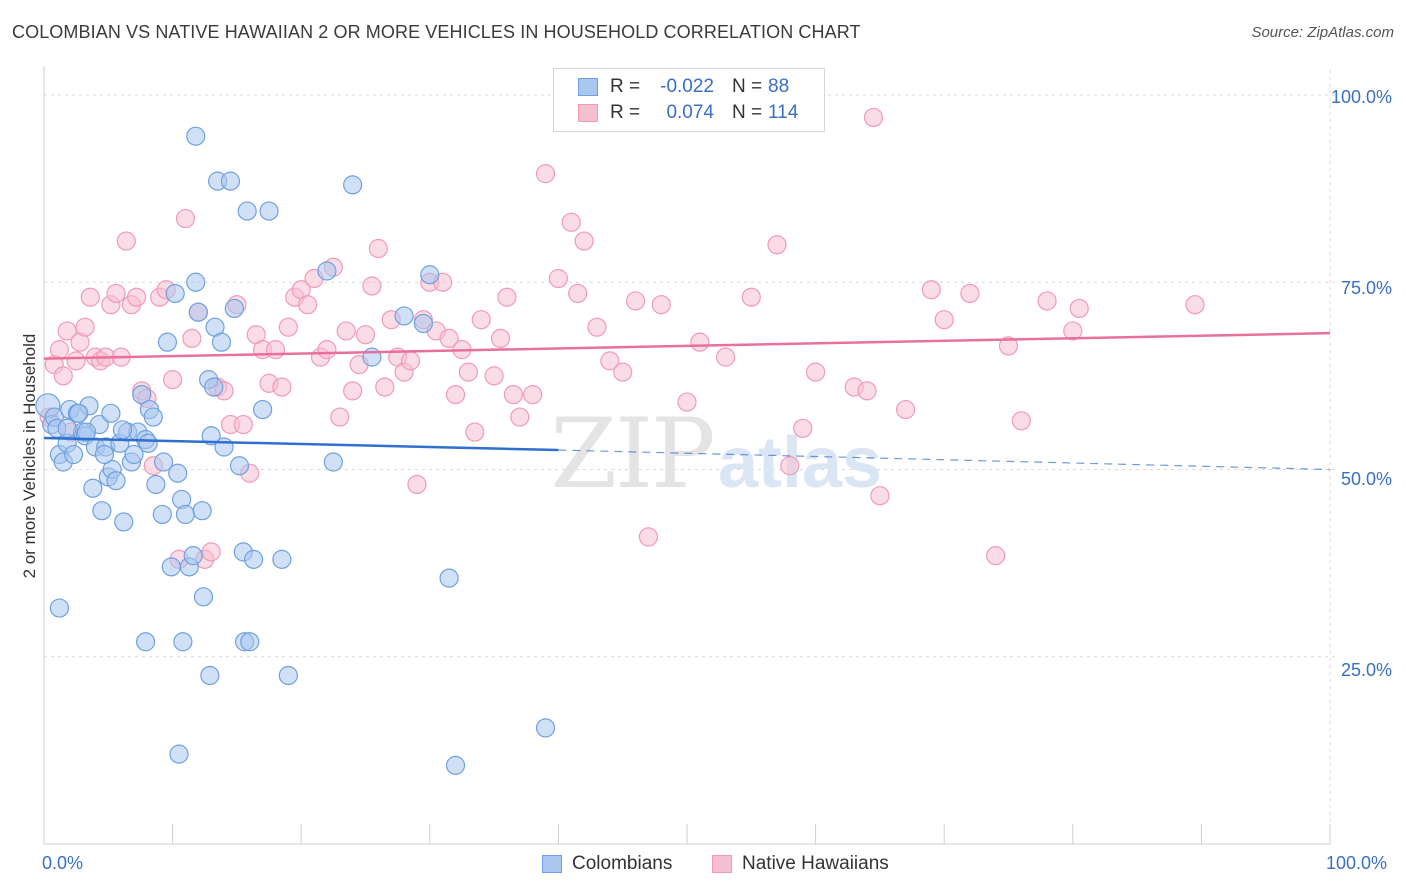 The image size is (1406, 892). I want to click on legend-swatch-pink, so click(588, 113).